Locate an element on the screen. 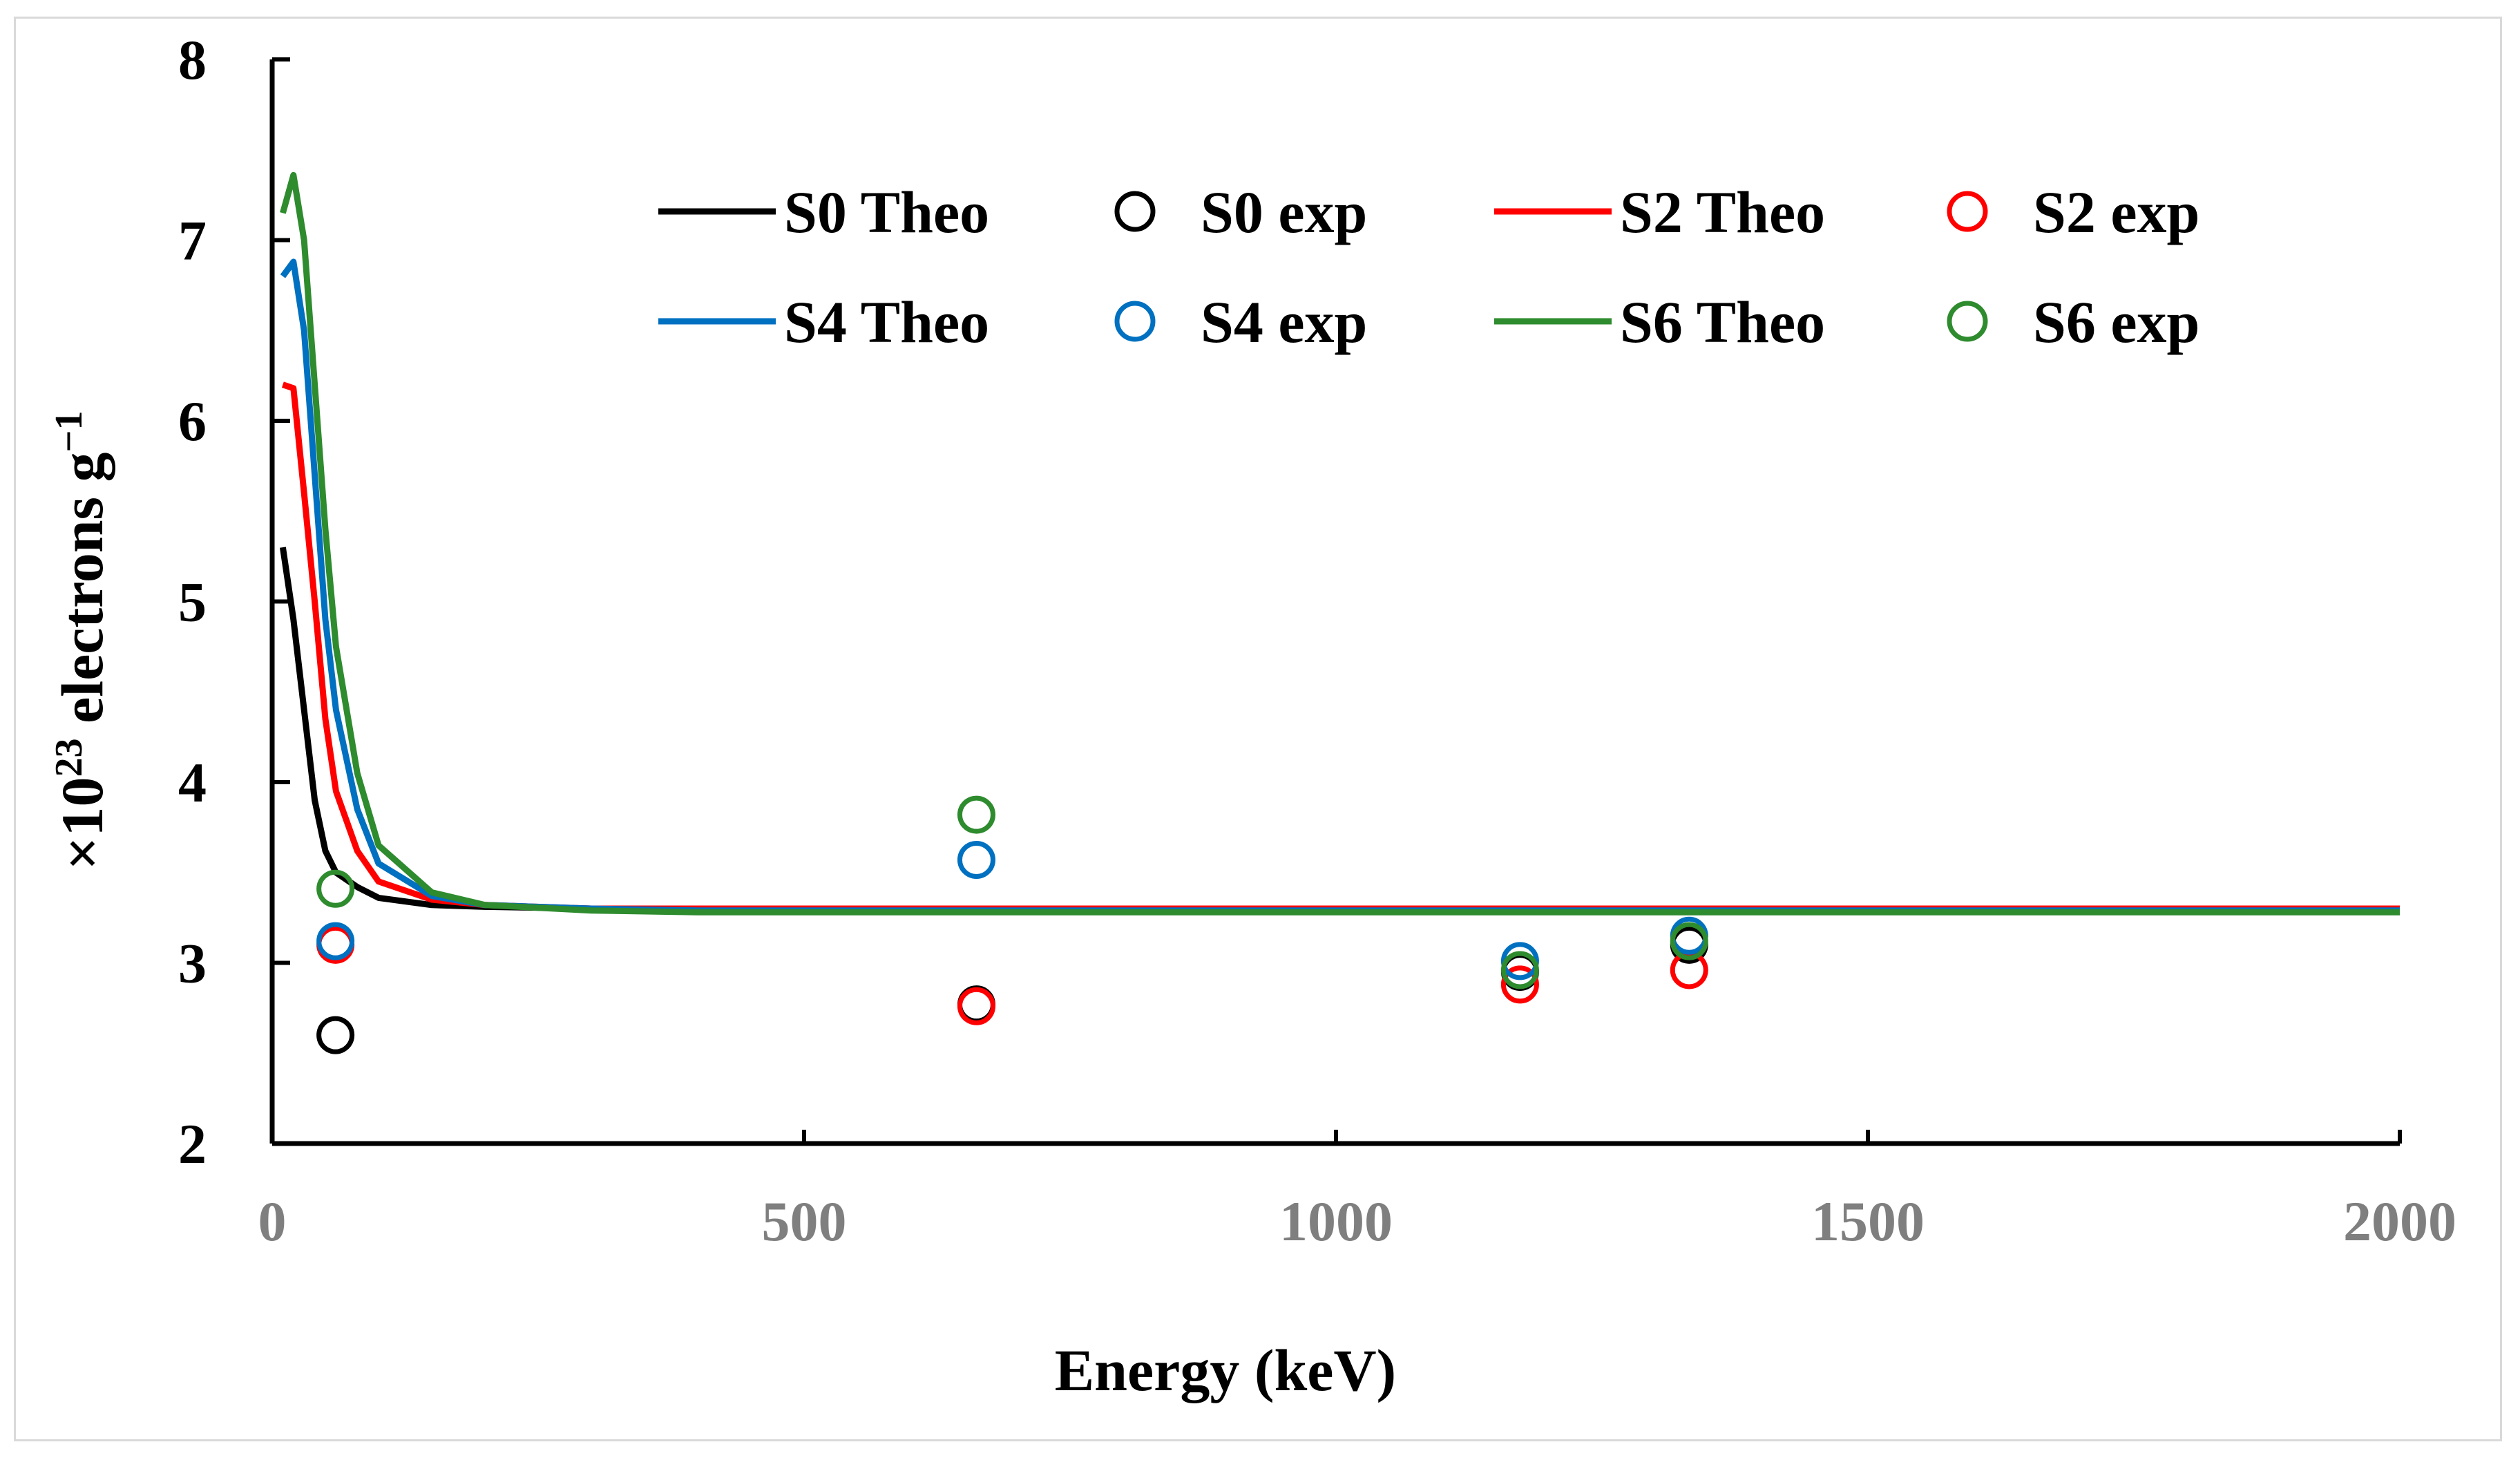 The image size is (2520, 1460). legend-label-s2-theo: S2 Theo is located at coordinates (1722, 212).